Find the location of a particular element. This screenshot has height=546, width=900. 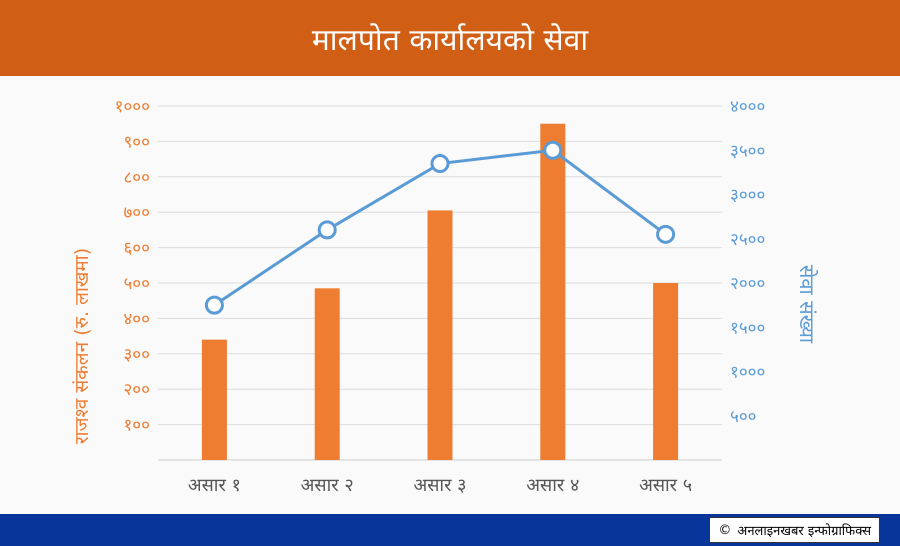

x-tick-label: असार ३ is located at coordinates (439, 485).